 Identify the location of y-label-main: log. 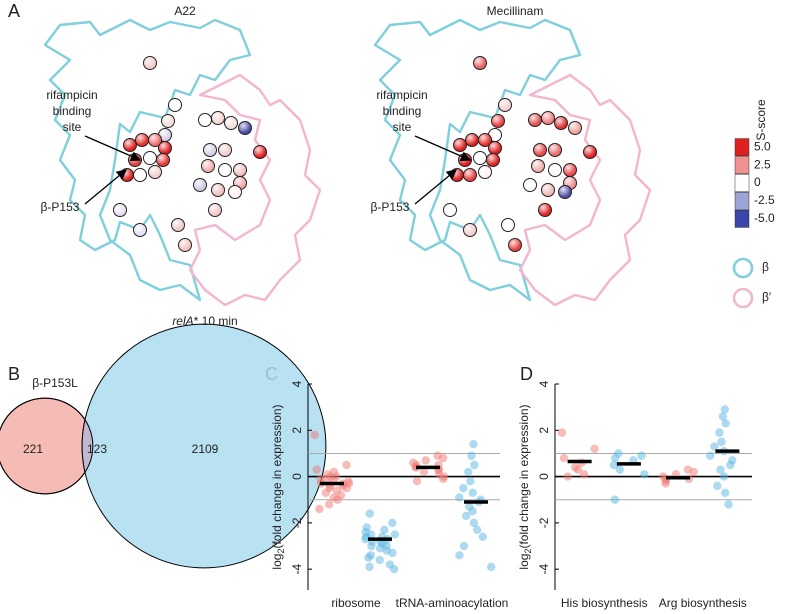
(524, 562).